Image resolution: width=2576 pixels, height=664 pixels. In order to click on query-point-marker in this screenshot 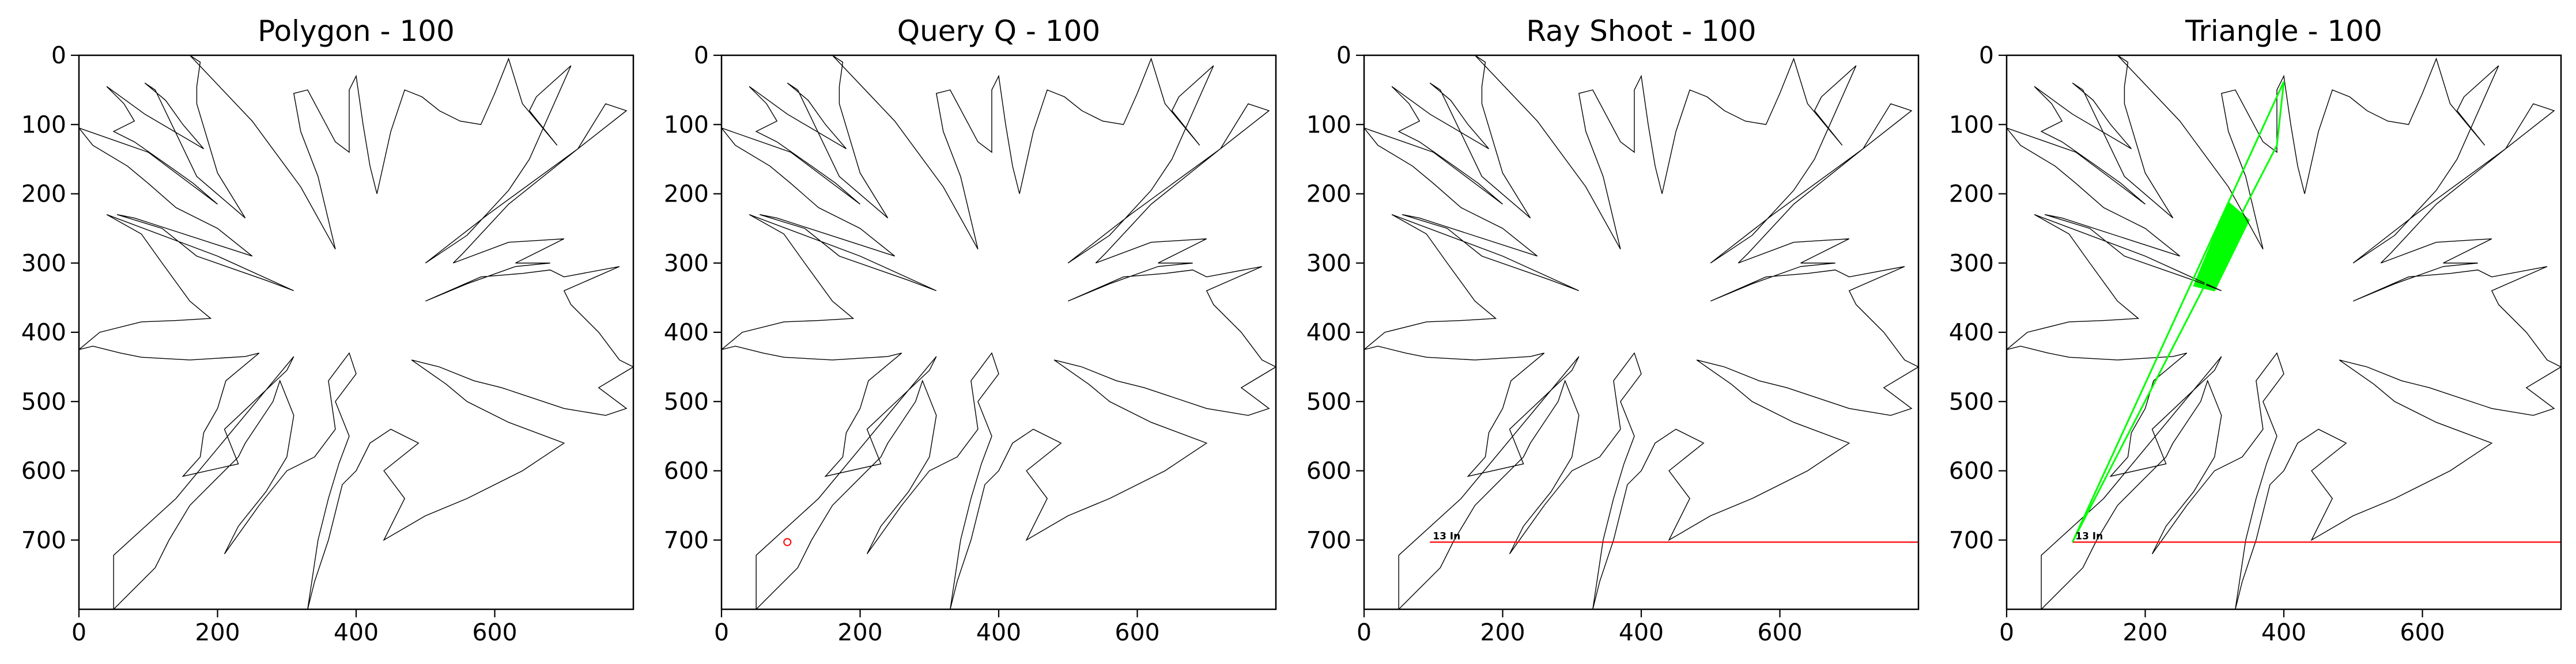, I will do `click(787, 542)`.